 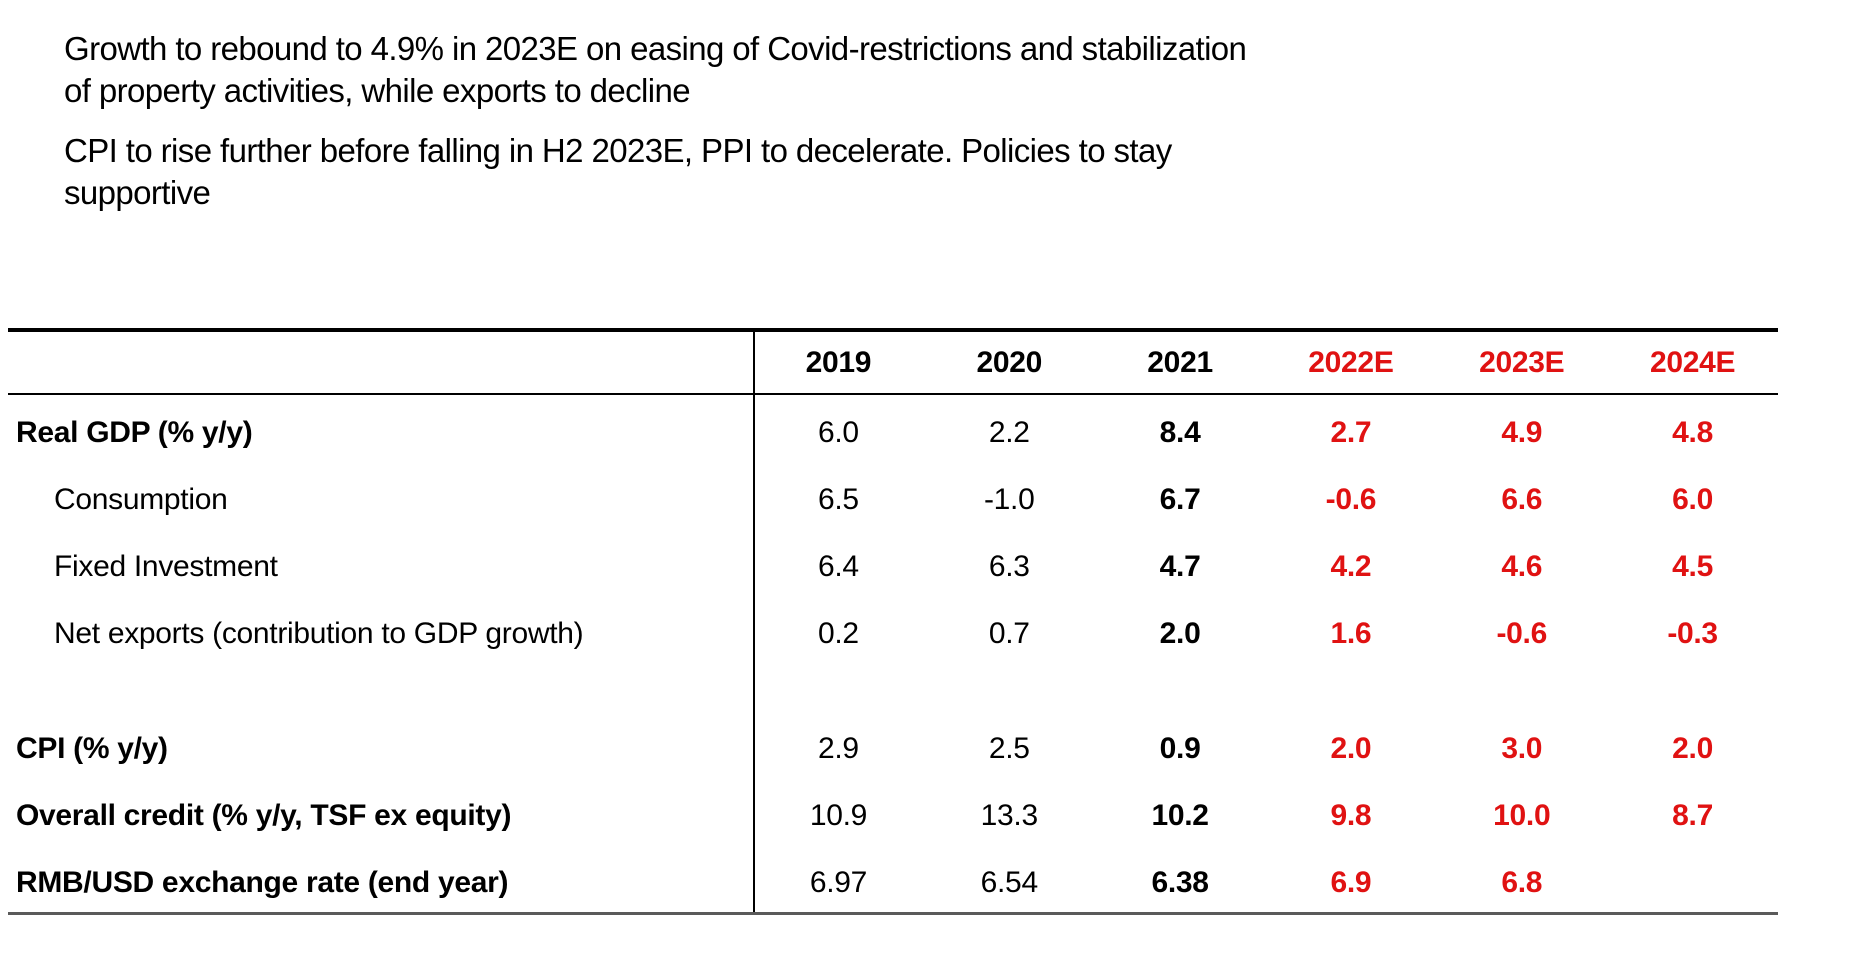 What do you see at coordinates (1180, 432) in the screenshot?
I see `value-cell: 8.4` at bounding box center [1180, 432].